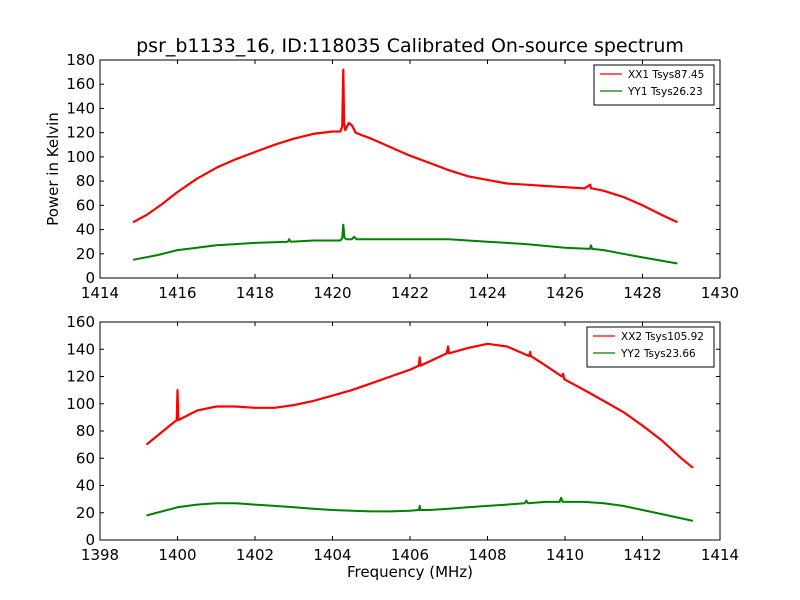 The image size is (800, 600). Describe the element at coordinates (666, 75) in the screenshot. I see `legend-label: XX1 Tsys87.45` at that location.